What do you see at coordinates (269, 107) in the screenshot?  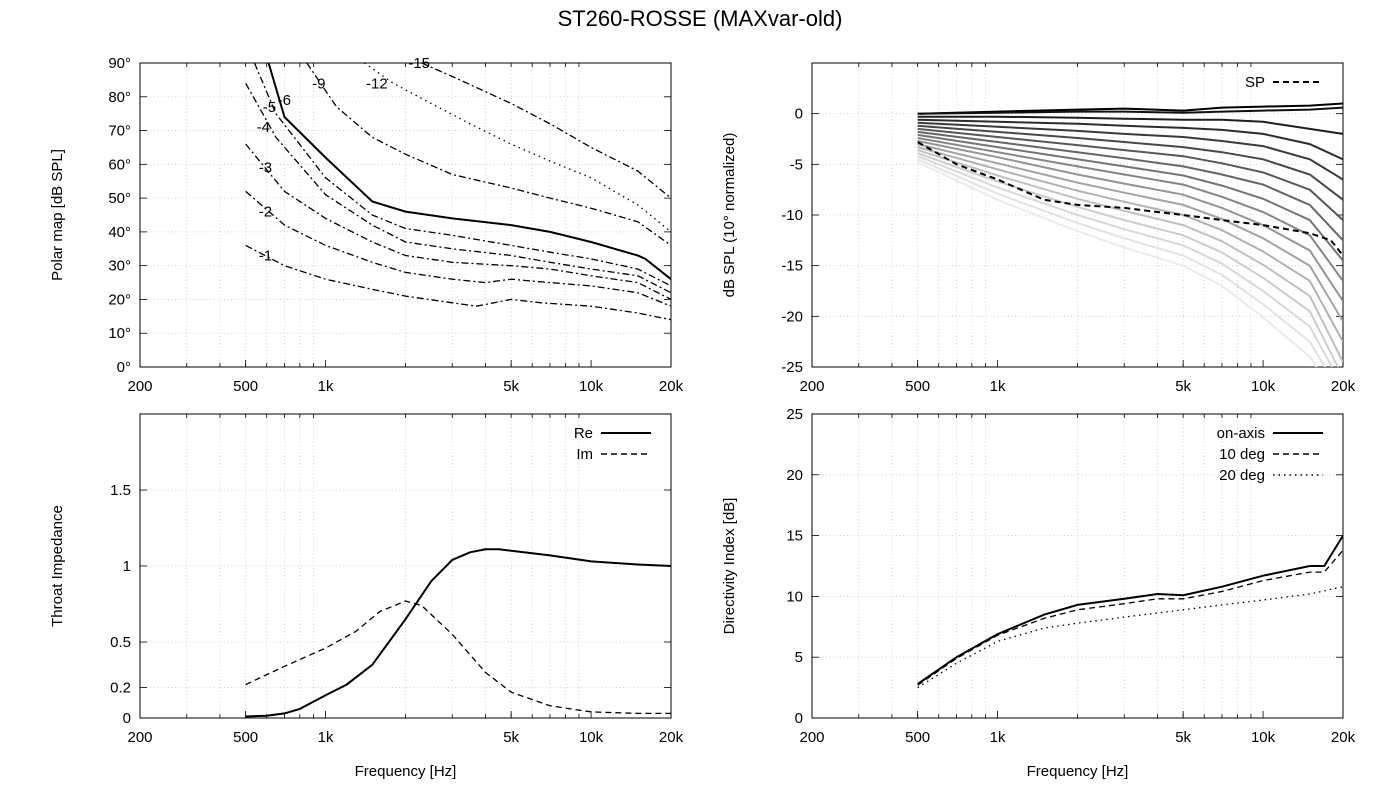 I see `contour-label: -5` at bounding box center [269, 107].